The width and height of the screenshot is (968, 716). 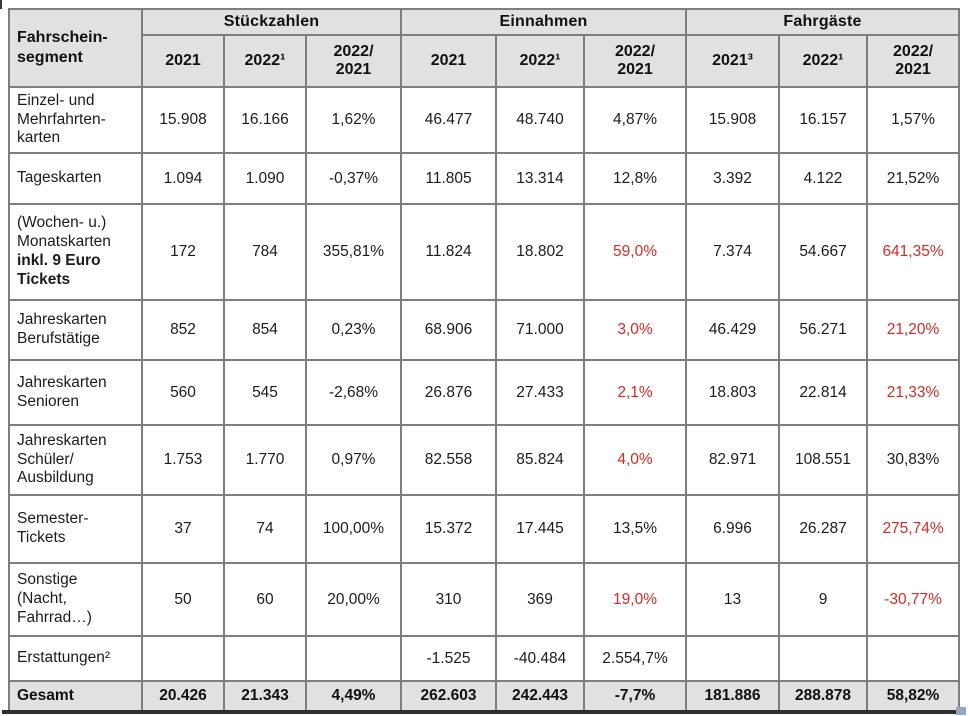 I want to click on table-row-erstattungen: Erstattungen² -1.525 -40.484 2.554,7%, so click(x=484, y=658).